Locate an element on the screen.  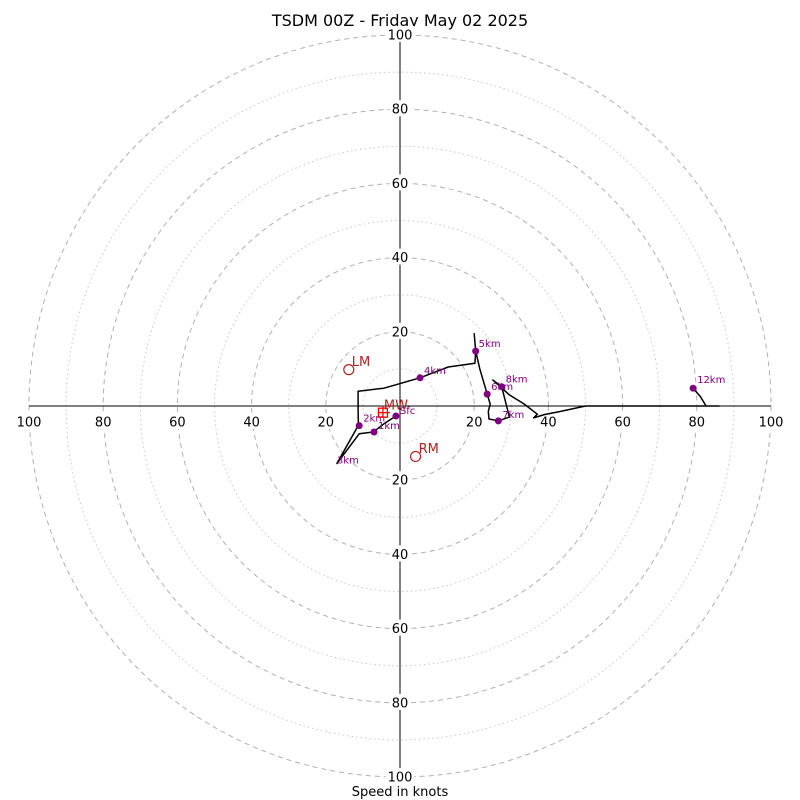
height-point-5km is located at coordinates (476, 351).